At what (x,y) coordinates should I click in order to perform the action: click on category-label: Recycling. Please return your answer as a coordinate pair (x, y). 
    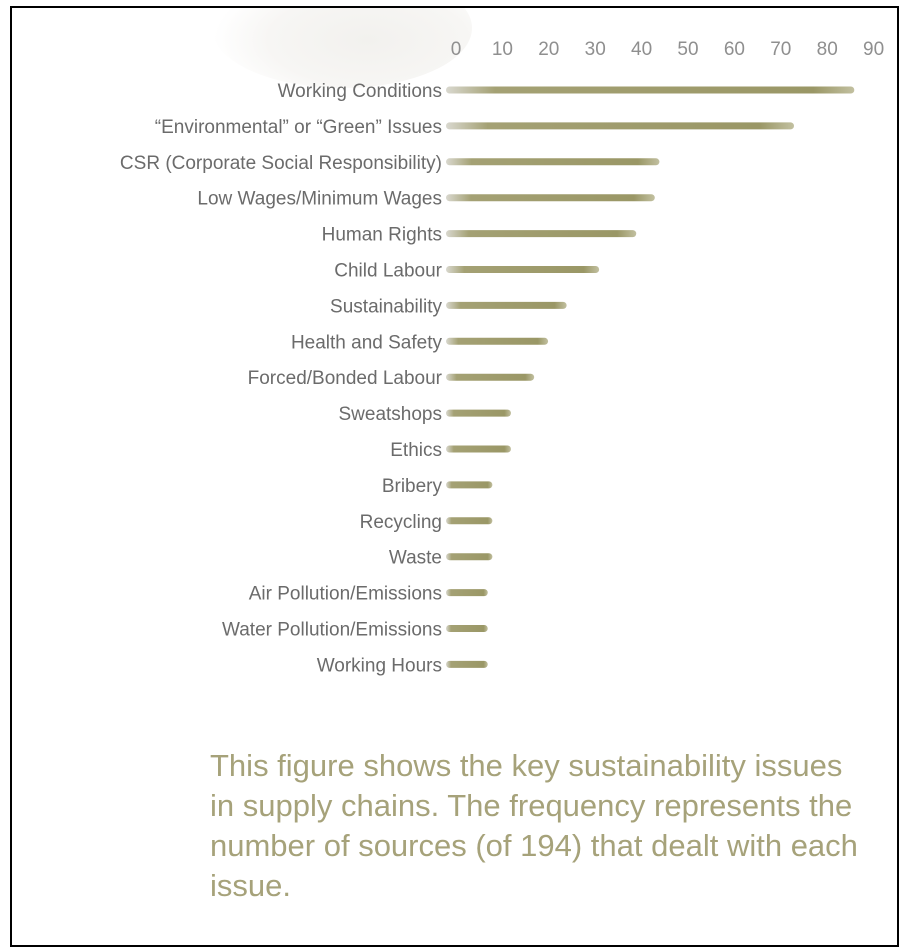
    Looking at the image, I should click on (401, 522).